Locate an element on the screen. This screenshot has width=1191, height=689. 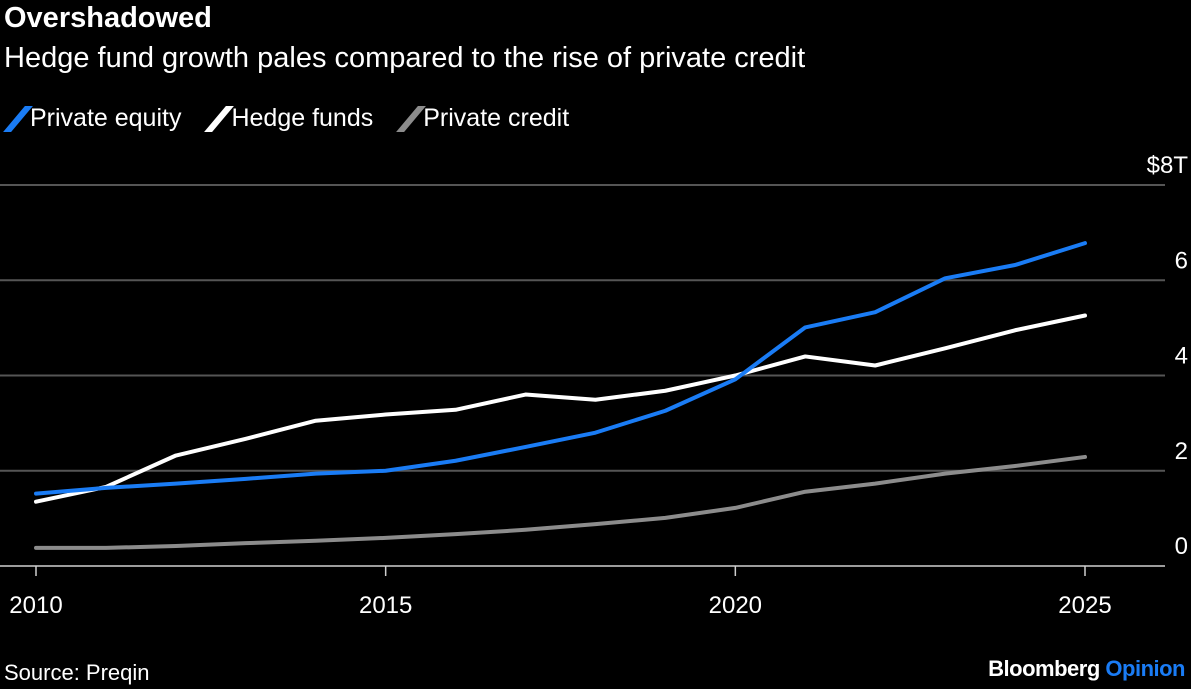
series-line-private-credit is located at coordinates (560, 502).